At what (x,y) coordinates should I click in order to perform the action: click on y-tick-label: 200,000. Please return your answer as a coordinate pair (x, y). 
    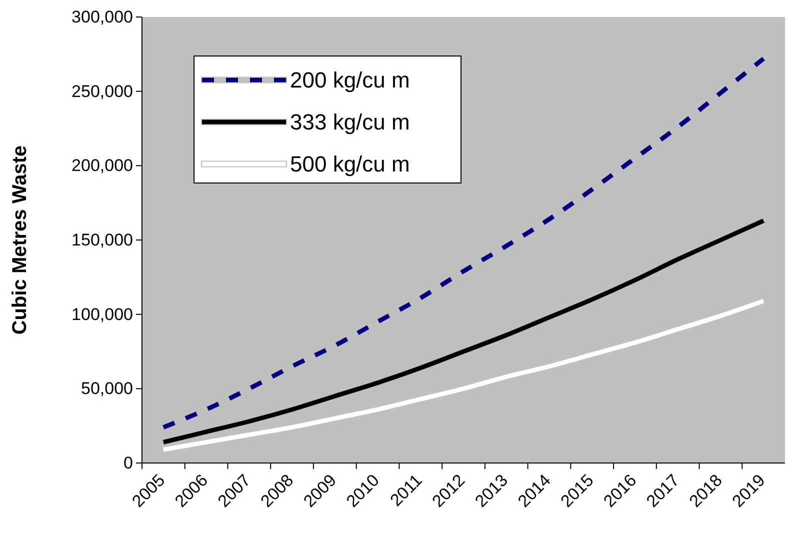
    Looking at the image, I should click on (102, 166).